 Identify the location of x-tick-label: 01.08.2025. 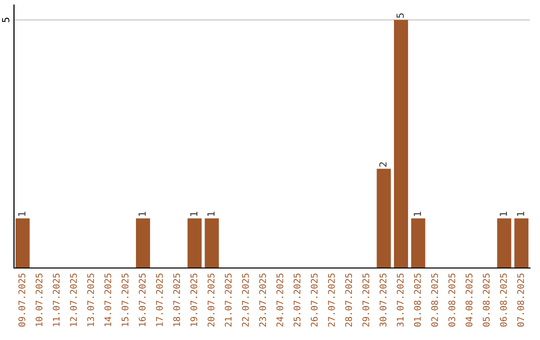
(417, 300).